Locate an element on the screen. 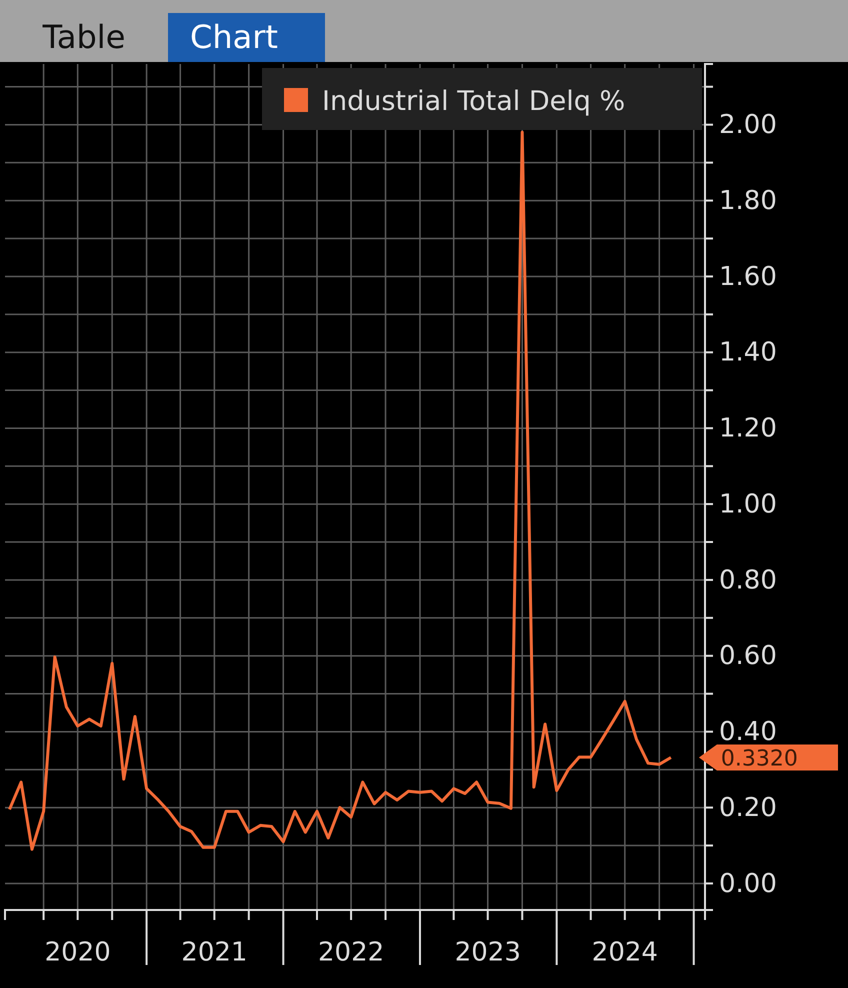 This screenshot has width=848, height=988. y-tick-label: 1.20 is located at coordinates (748, 429).